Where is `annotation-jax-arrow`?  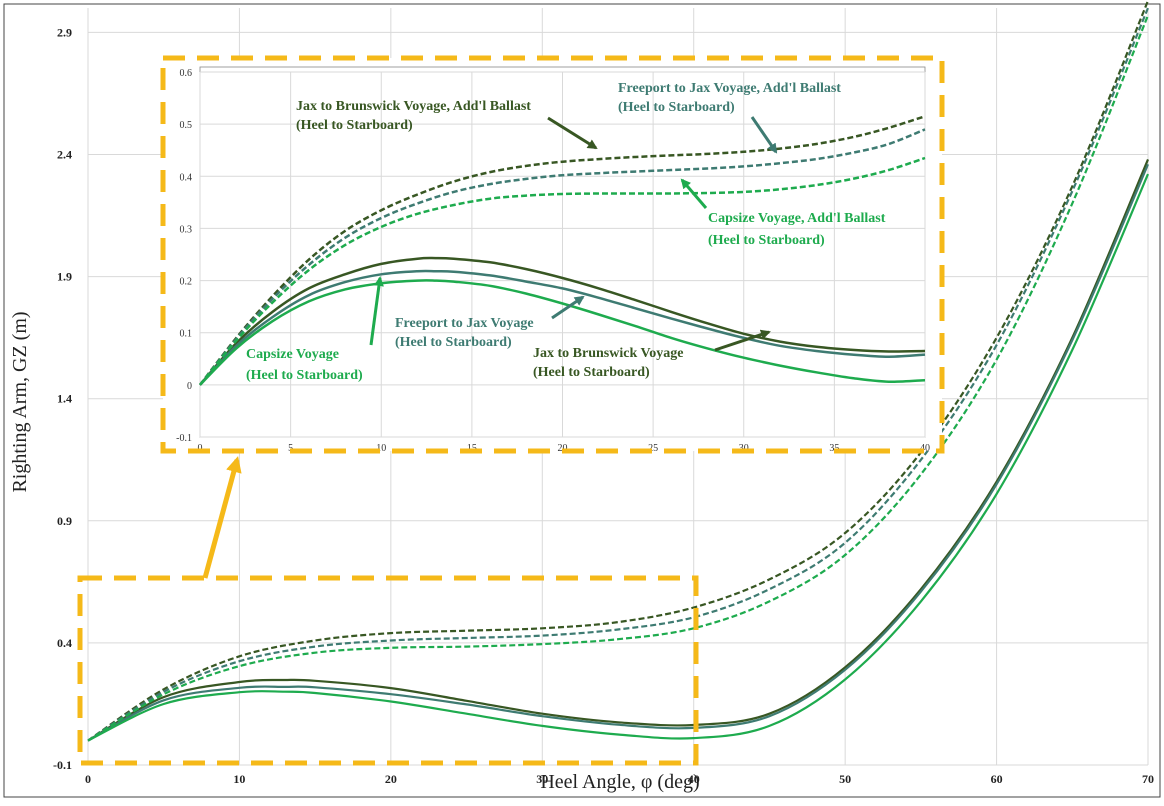 annotation-jax-arrow is located at coordinates (742, 340).